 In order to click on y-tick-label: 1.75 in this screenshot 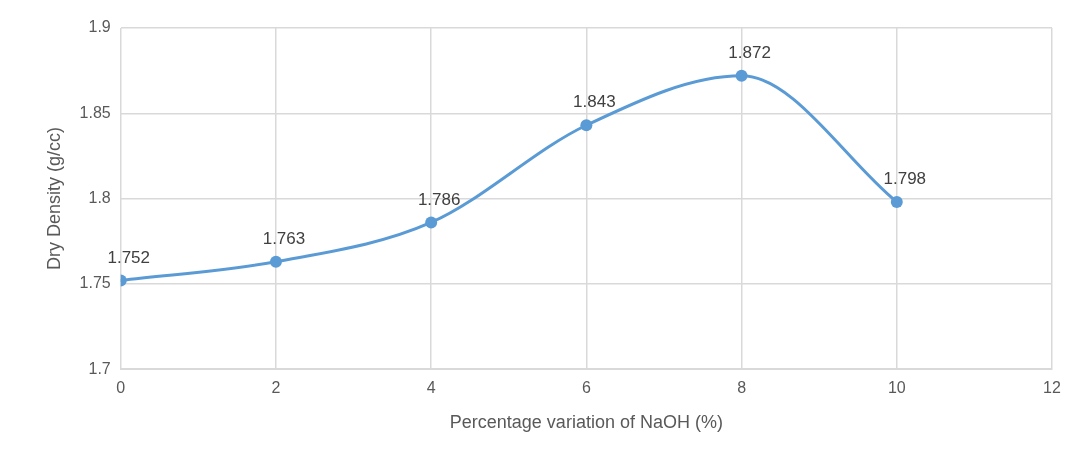, I will do `click(95, 283)`.